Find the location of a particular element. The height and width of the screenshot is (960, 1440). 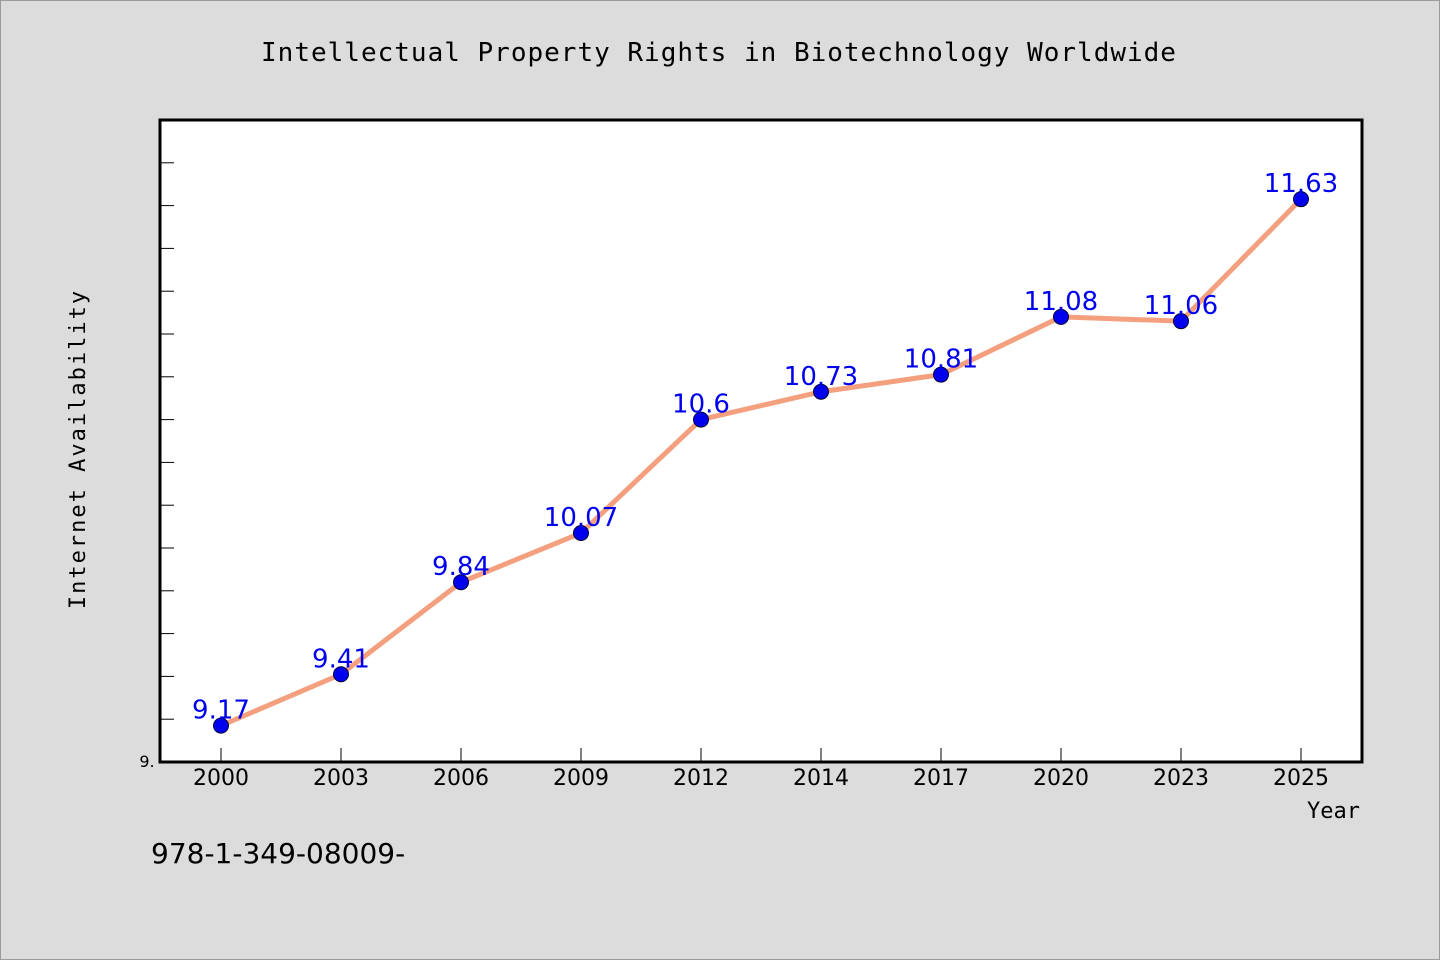

data-label: 11.08 is located at coordinates (1061, 302).